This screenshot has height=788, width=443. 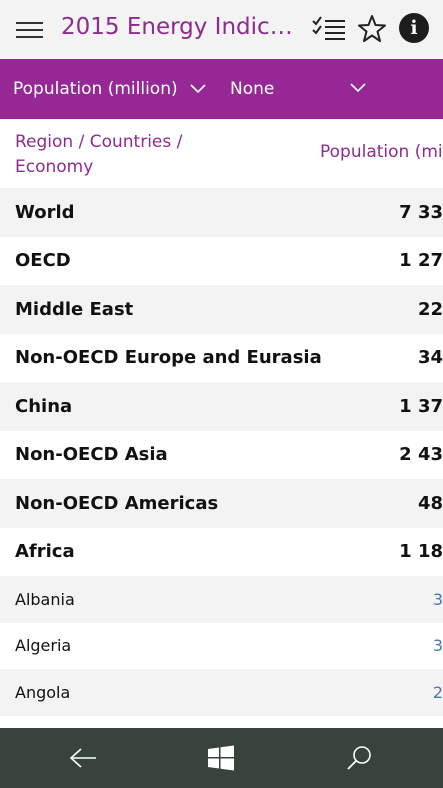 I want to click on table-row: Angola 2, so click(x=221, y=692).